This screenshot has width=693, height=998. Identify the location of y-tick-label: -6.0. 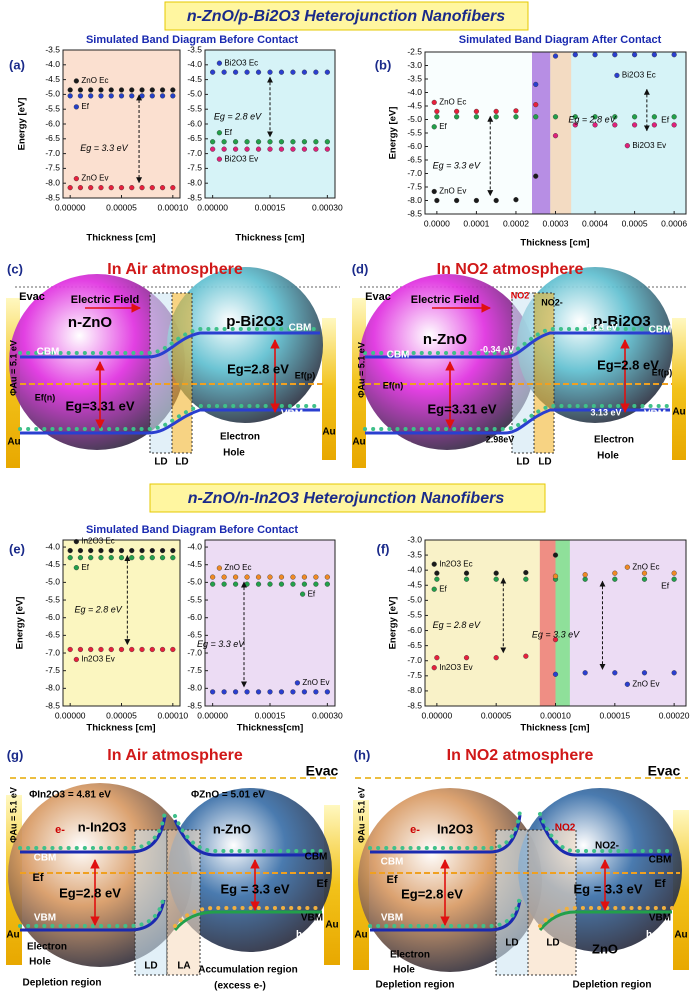
(52, 123).